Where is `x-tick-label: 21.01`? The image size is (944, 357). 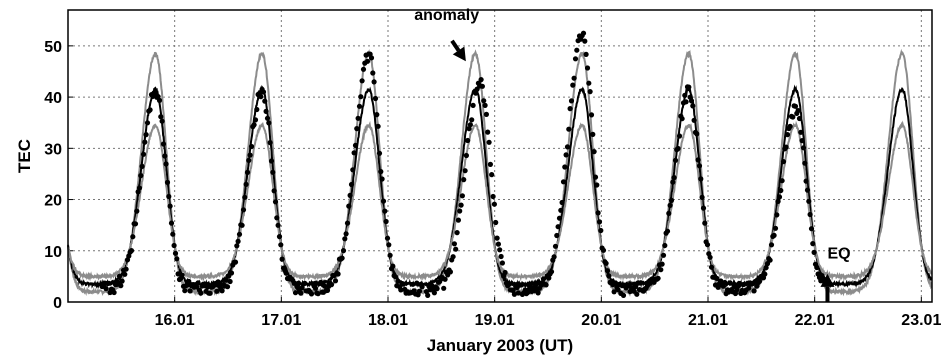 x-tick-label: 21.01 is located at coordinates (708, 320).